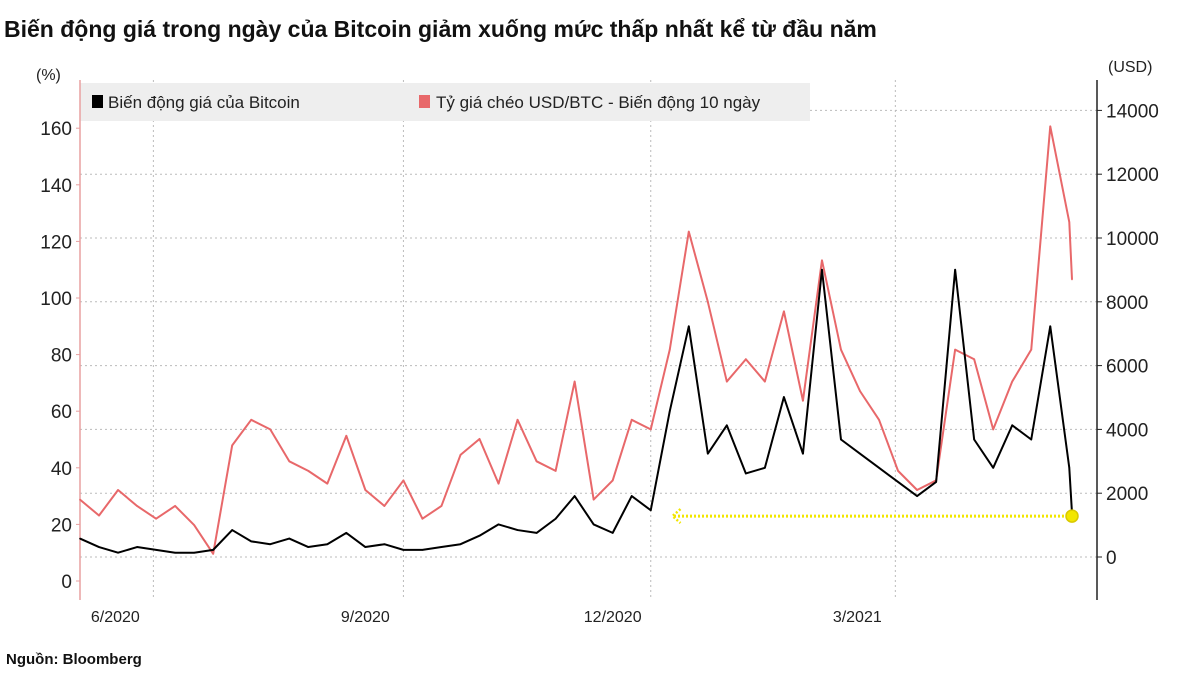 This screenshot has height=675, width=1200. What do you see at coordinates (424, 101) in the screenshot?
I see `legend-swatch-cross-rate` at bounding box center [424, 101].